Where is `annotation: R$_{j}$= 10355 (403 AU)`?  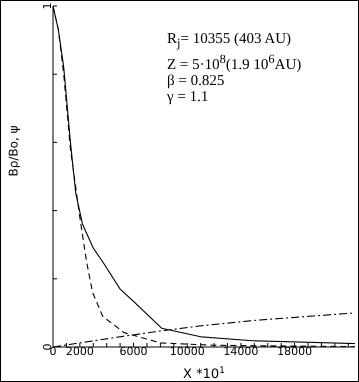 annotation: R$_{j}$= 10355 (403 AU) is located at coordinates (229, 41).